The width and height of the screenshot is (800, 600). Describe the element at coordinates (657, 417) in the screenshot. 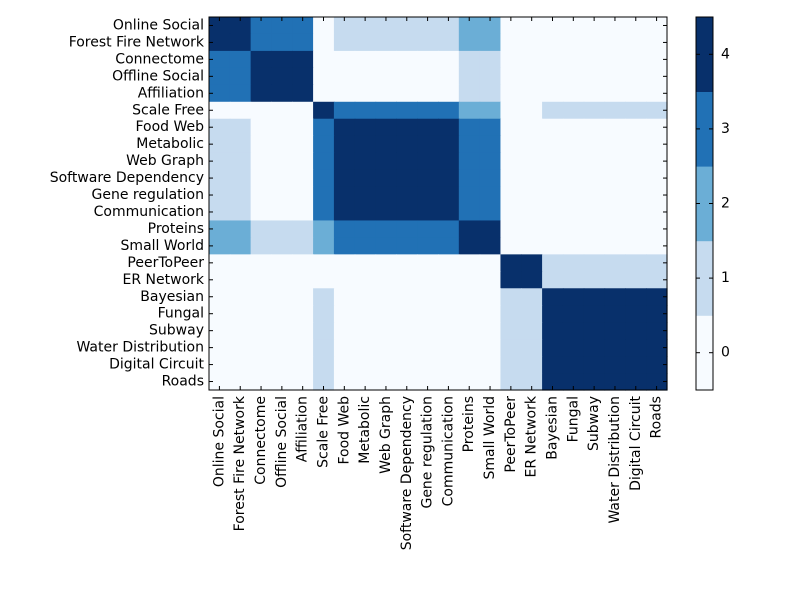

I see `x-tick-label: Roads` at that location.